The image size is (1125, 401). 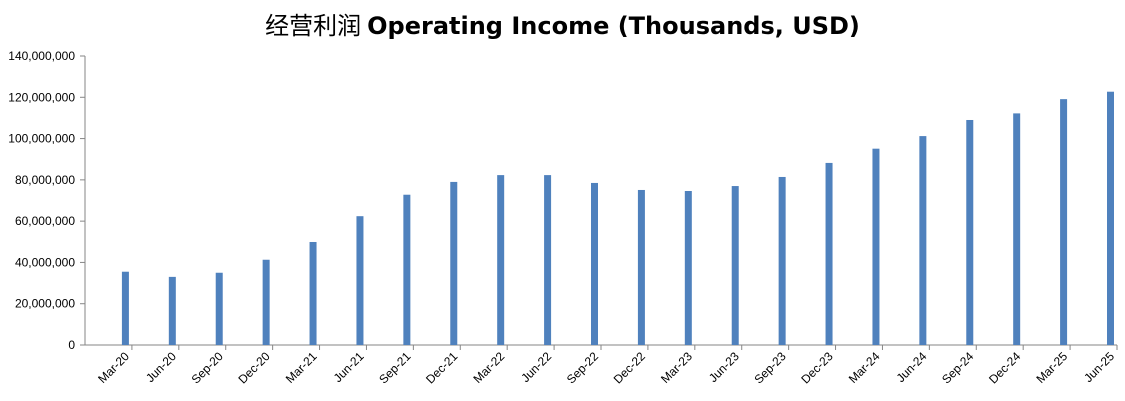 I want to click on x-tick-label: Sep-23, so click(x=769, y=367).